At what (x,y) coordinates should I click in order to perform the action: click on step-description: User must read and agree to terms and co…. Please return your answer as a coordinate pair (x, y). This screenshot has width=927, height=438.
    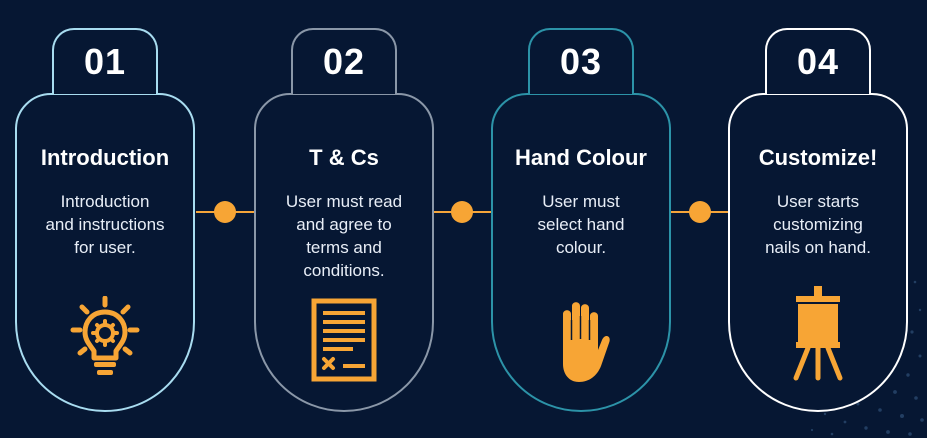
    Looking at the image, I should click on (344, 236).